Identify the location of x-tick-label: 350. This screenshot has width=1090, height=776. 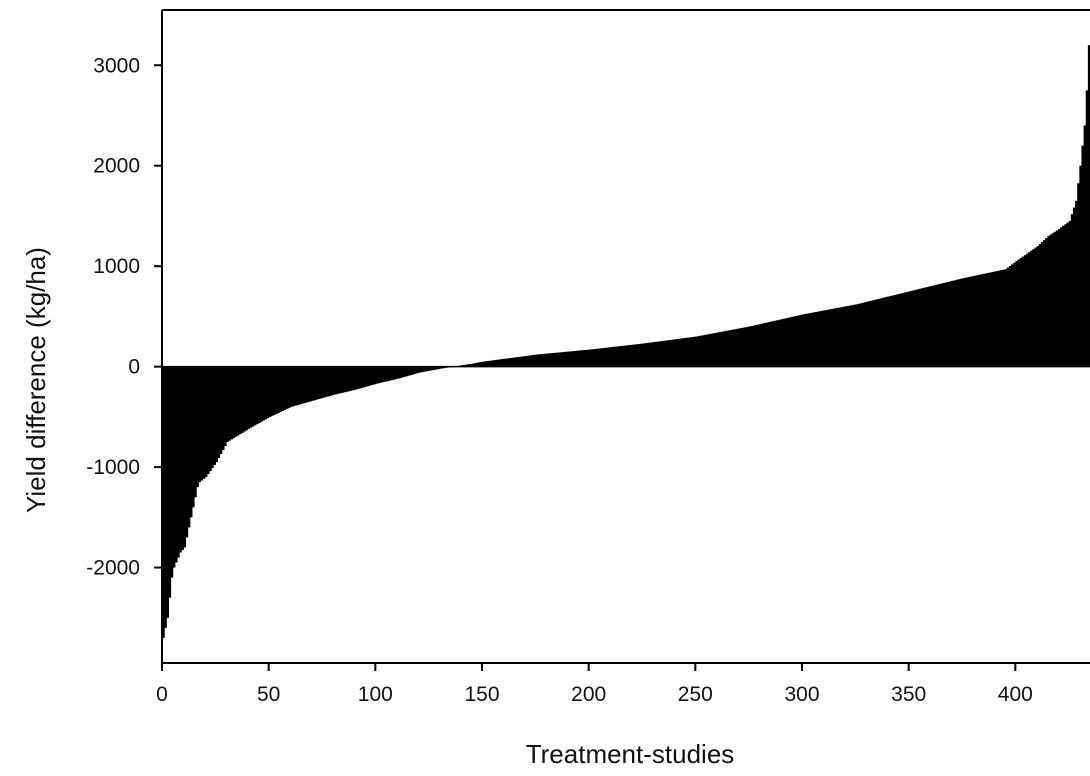
(908, 694).